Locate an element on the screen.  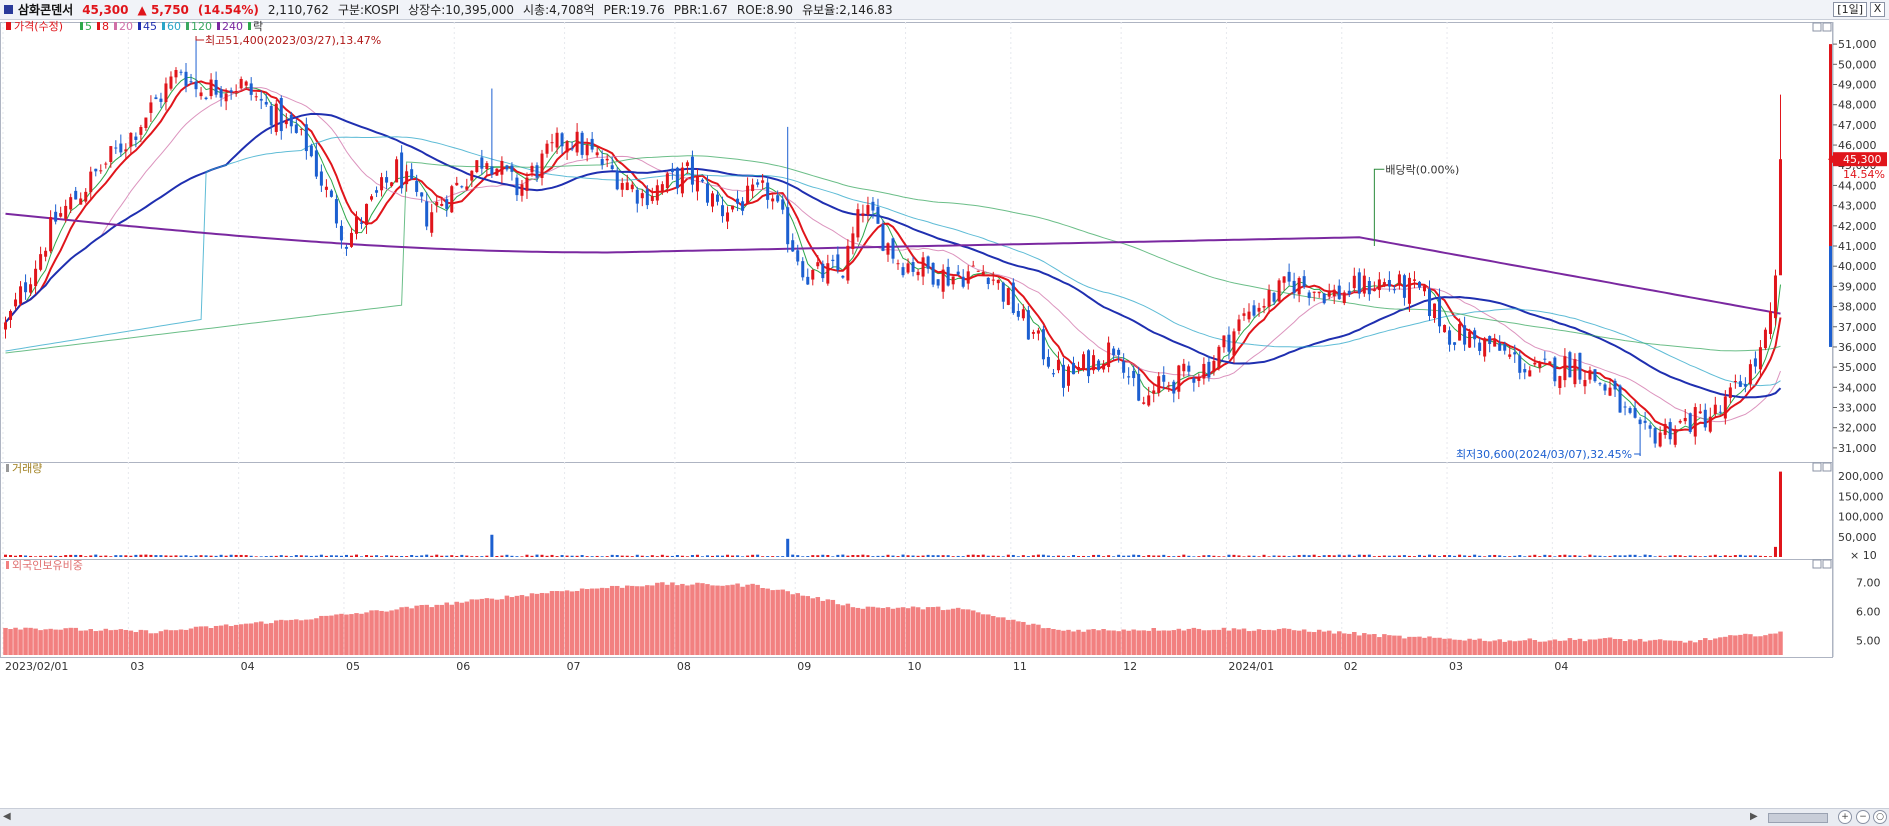
stock-name: 삼화콘덴서 is located at coordinates (46, 10).